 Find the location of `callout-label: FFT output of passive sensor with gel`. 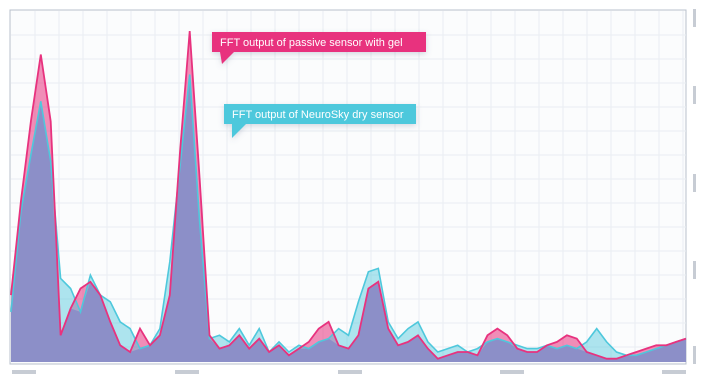

callout-label: FFT output of passive sensor with gel is located at coordinates (319, 48).